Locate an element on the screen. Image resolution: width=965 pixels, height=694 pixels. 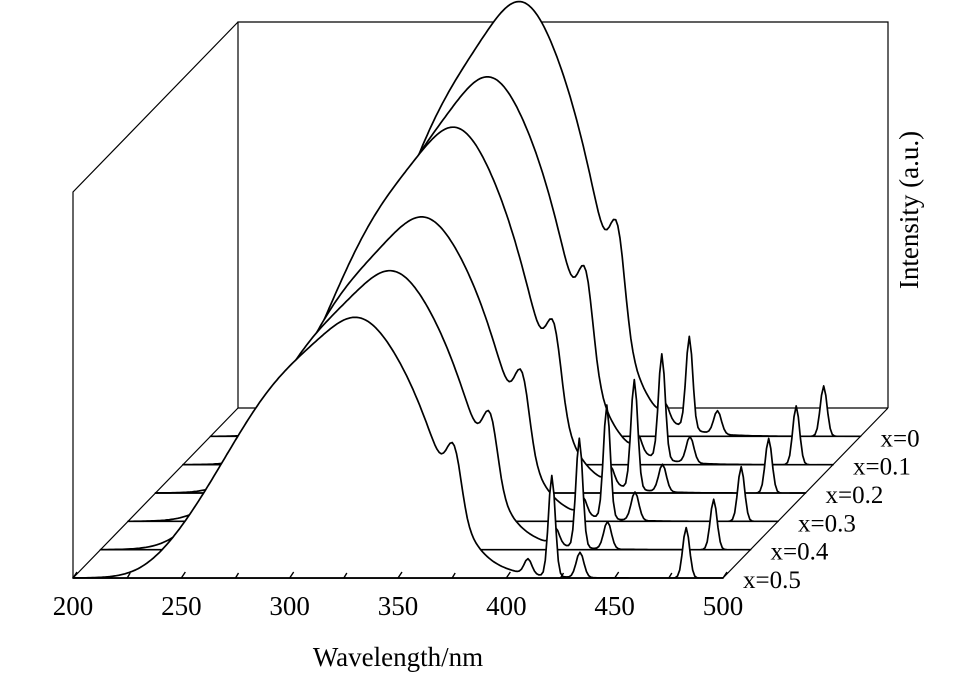
x-tick-label: 400 is located at coordinates (506, 606).